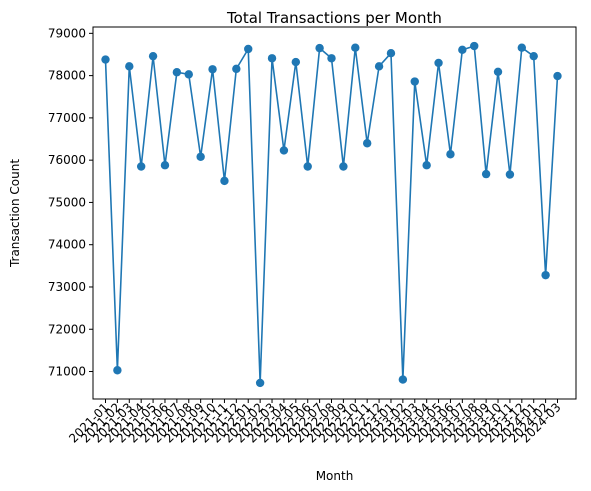 The image size is (591, 491). What do you see at coordinates (67, 118) in the screenshot?
I see `y-tick-label: 77000` at bounding box center [67, 118].